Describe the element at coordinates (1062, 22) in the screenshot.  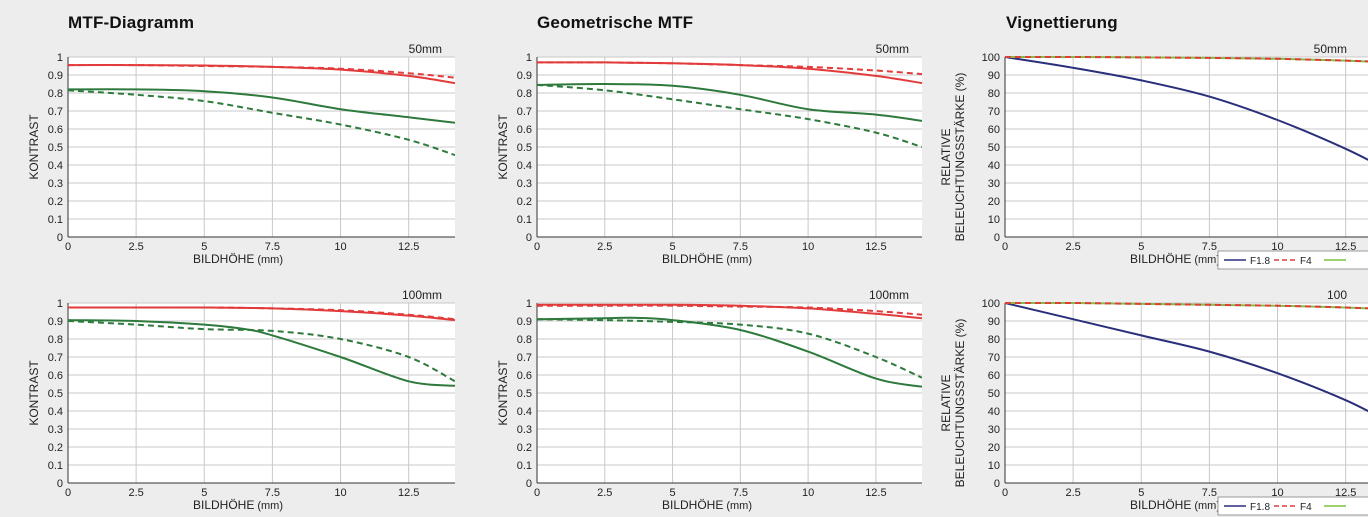
I see `vignetting-section-title: Vignettierung` at that location.